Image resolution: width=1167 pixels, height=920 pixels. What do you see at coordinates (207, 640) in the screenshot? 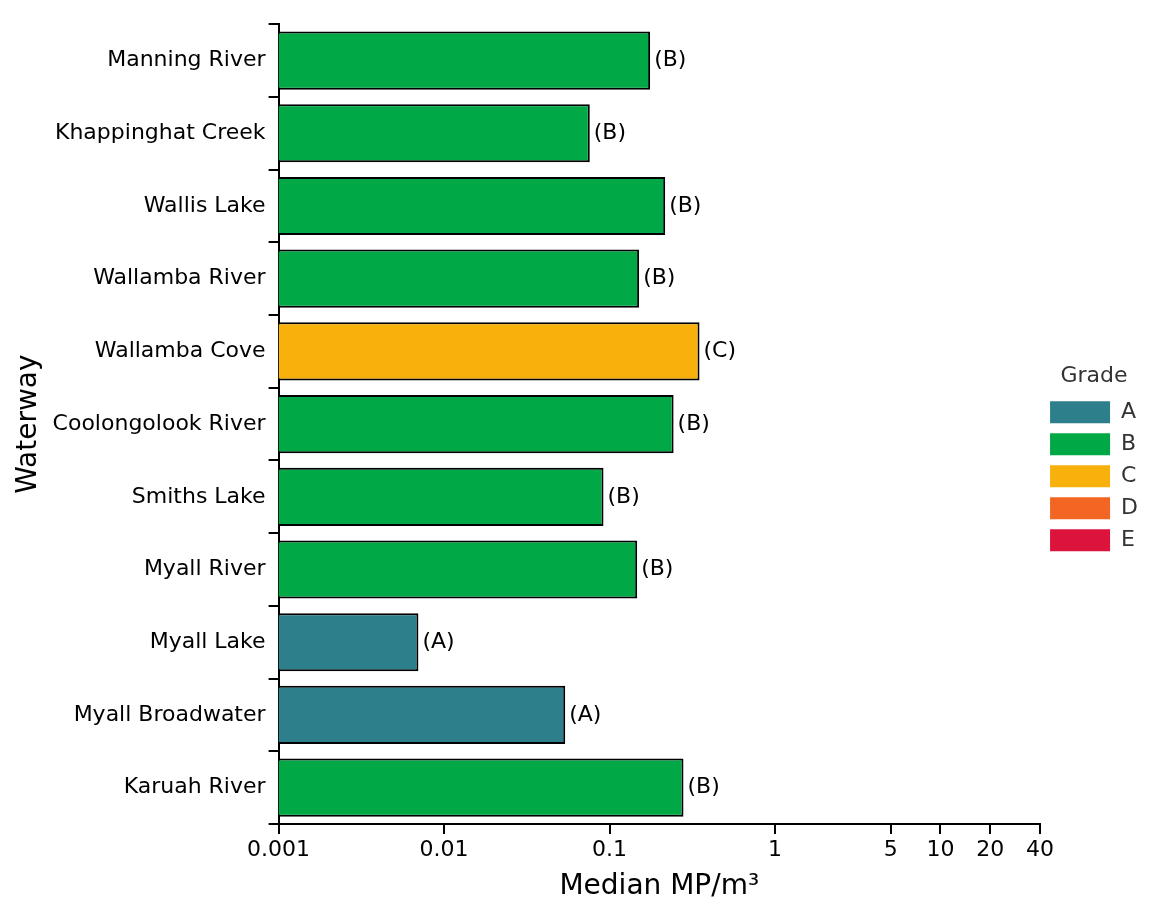
I see `y-tick-label: Myall Lake` at bounding box center [207, 640].